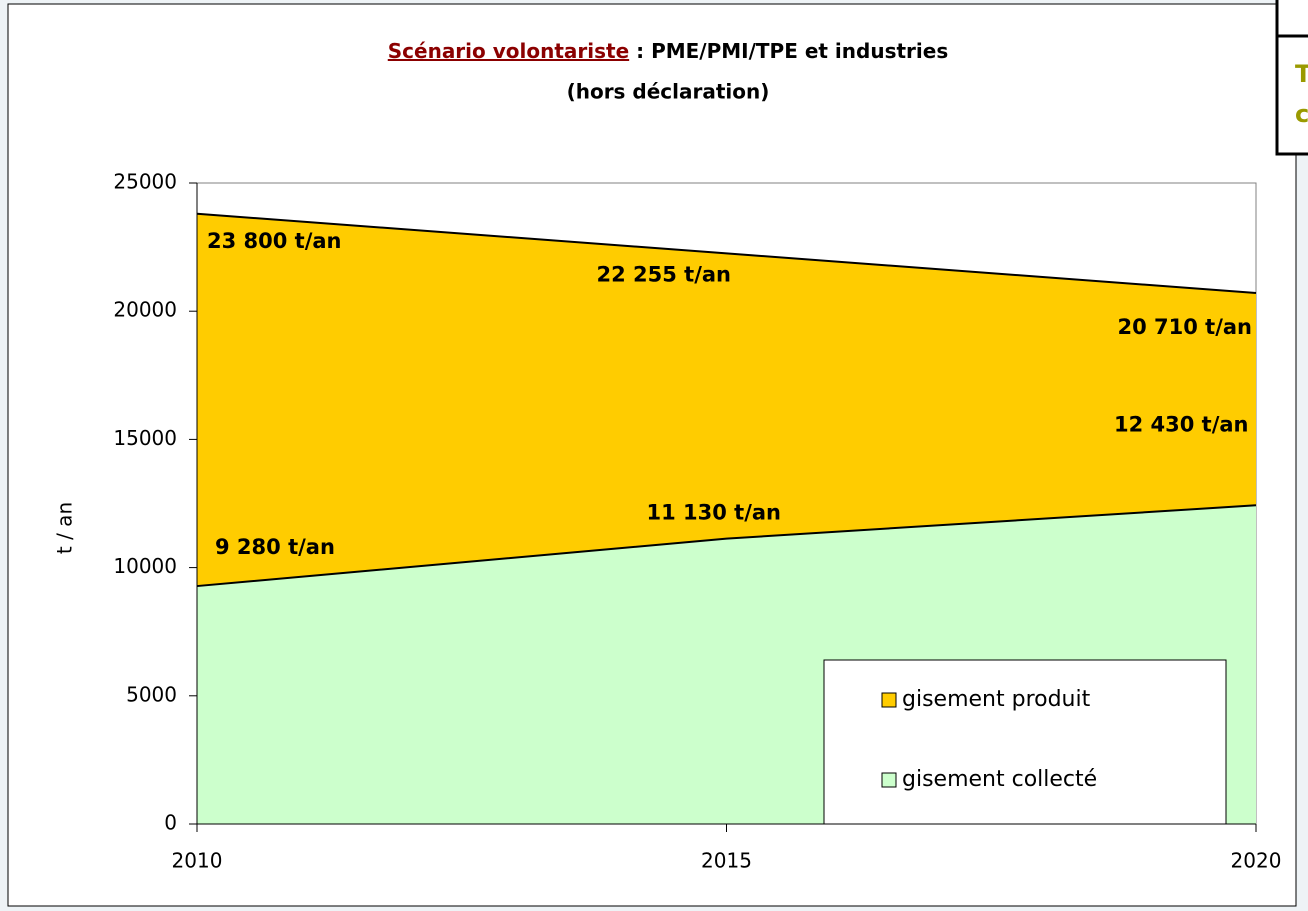 Image resolution: width=1308 pixels, height=911 pixels. I want to click on data-label: 9 280 t/an, so click(275, 547).